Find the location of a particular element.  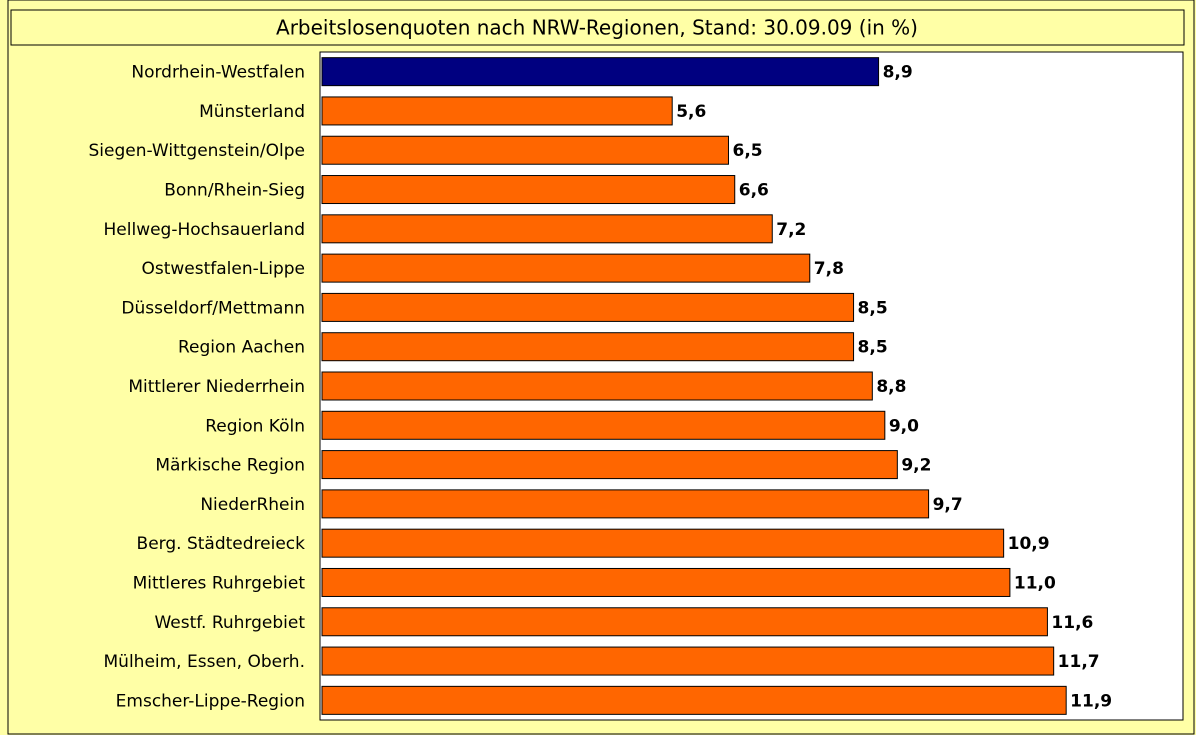

value-label: 11,7 is located at coordinates (1079, 662).